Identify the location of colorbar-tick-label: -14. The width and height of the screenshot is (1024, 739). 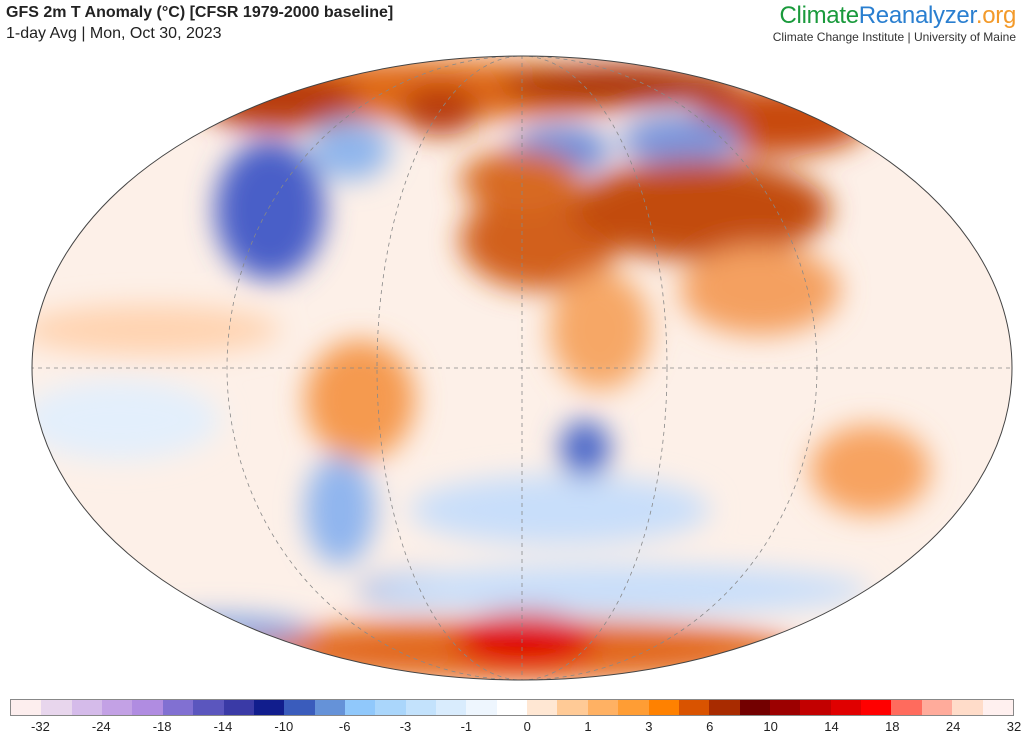
(223, 726).